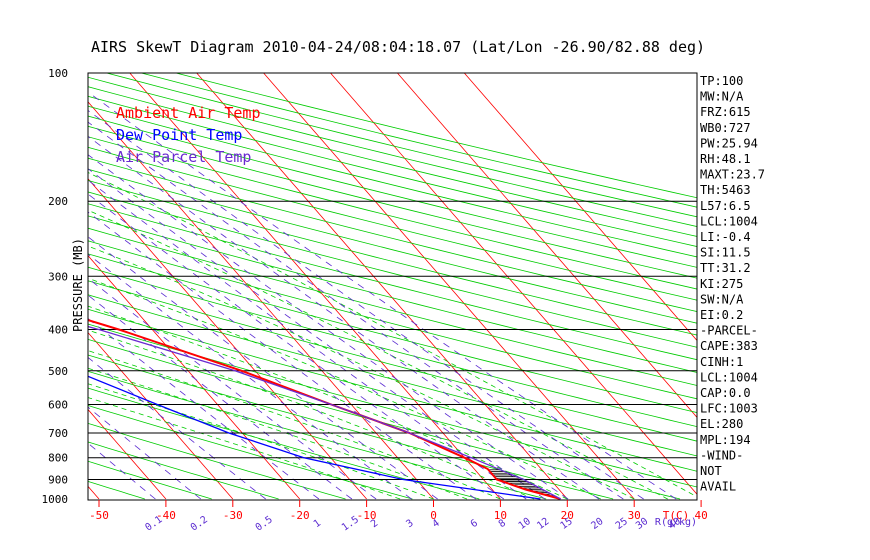 The width and height of the screenshot is (870, 560). What do you see at coordinates (78, 285) in the screenshot?
I see `y-axis-label: PRESSURE (MB)` at bounding box center [78, 285].